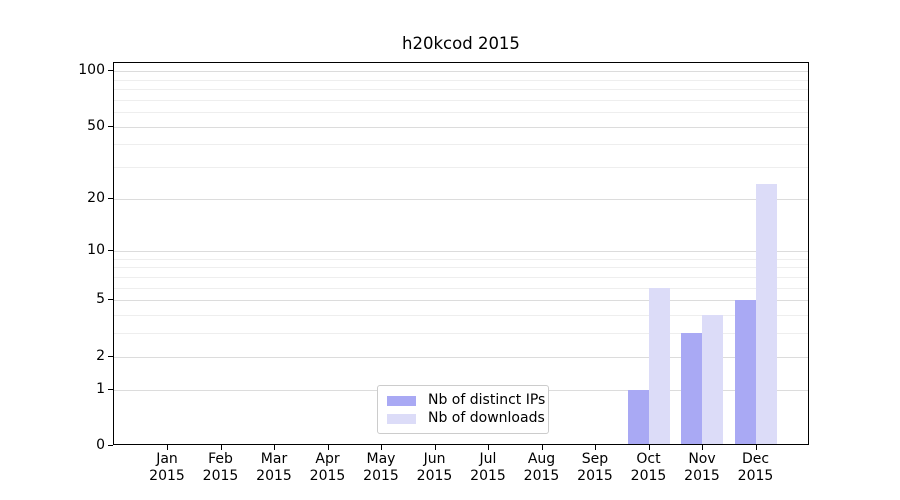 The image size is (900, 500). Describe the element at coordinates (755, 459) in the screenshot. I see `x-tick-month: Dec` at that location.